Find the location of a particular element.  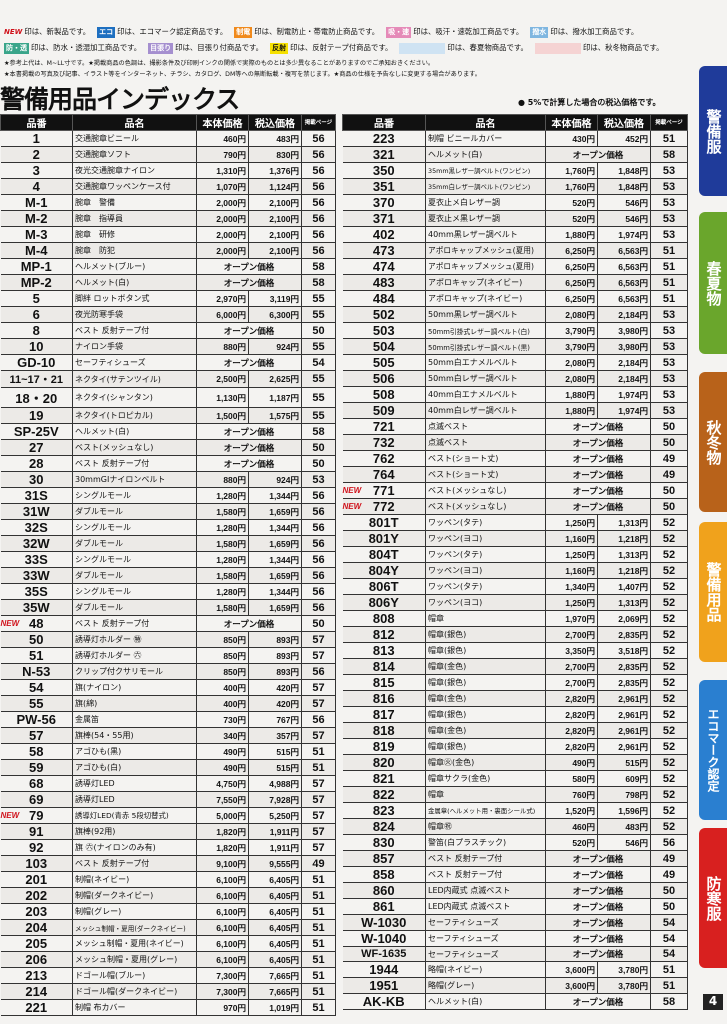

item-code: 54 is located at coordinates (36, 687).